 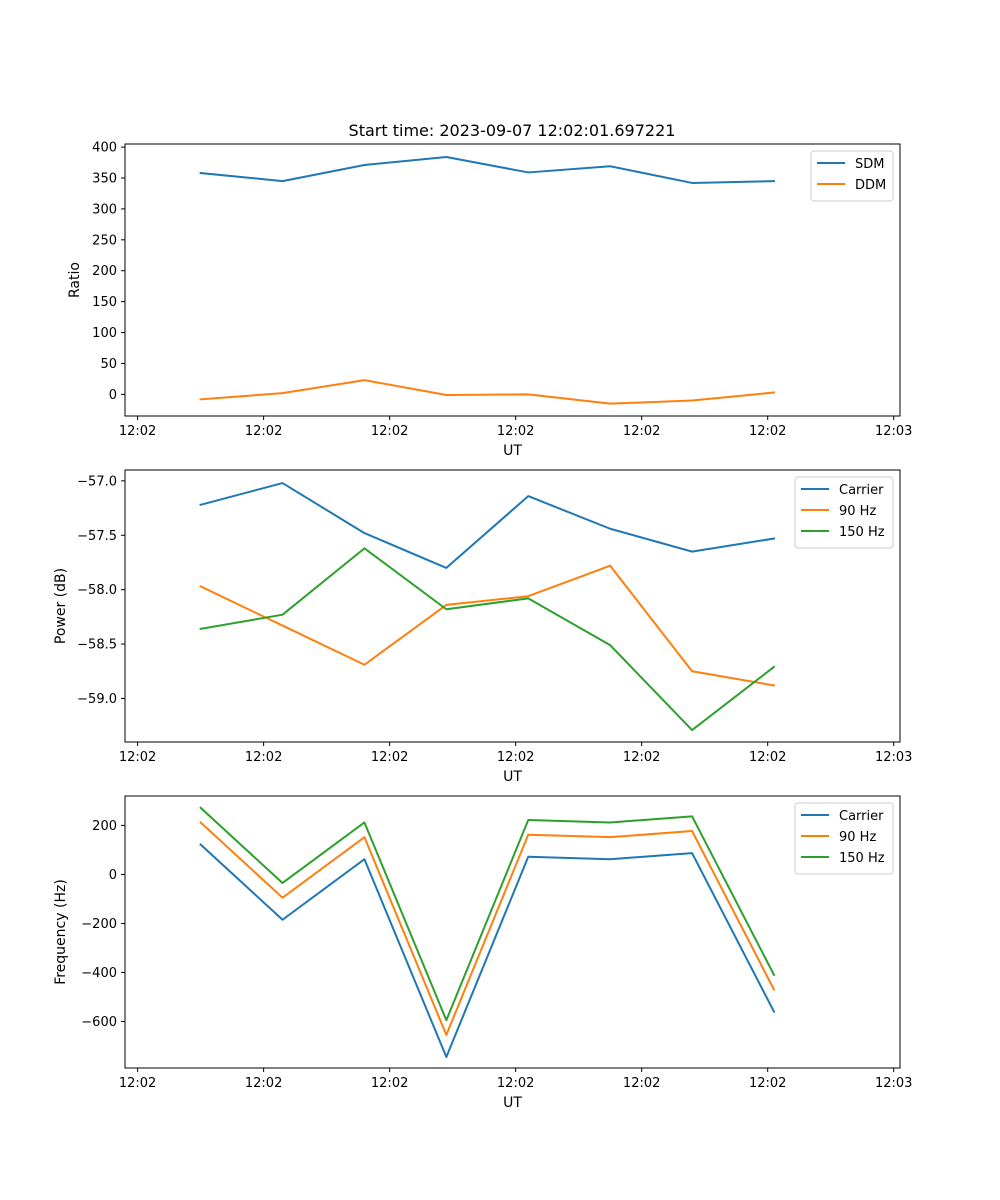 What do you see at coordinates (861, 490) in the screenshot?
I see `power-legend-label-carrier: Carrier` at bounding box center [861, 490].